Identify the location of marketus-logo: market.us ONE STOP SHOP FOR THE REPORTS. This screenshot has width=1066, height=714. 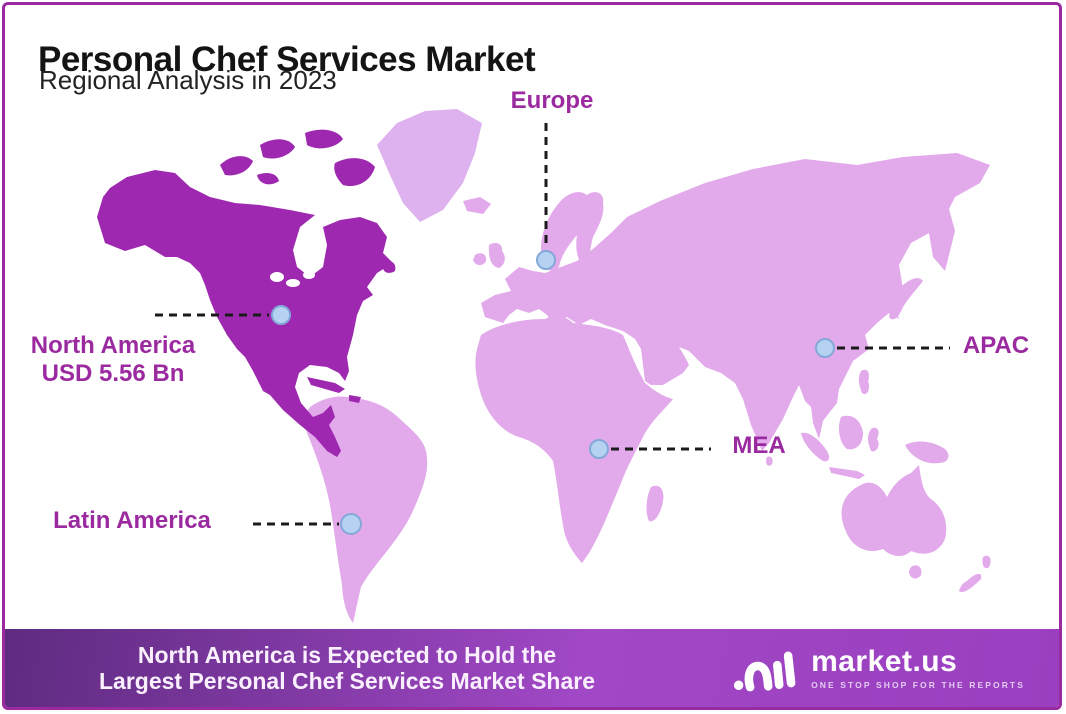
(876, 668).